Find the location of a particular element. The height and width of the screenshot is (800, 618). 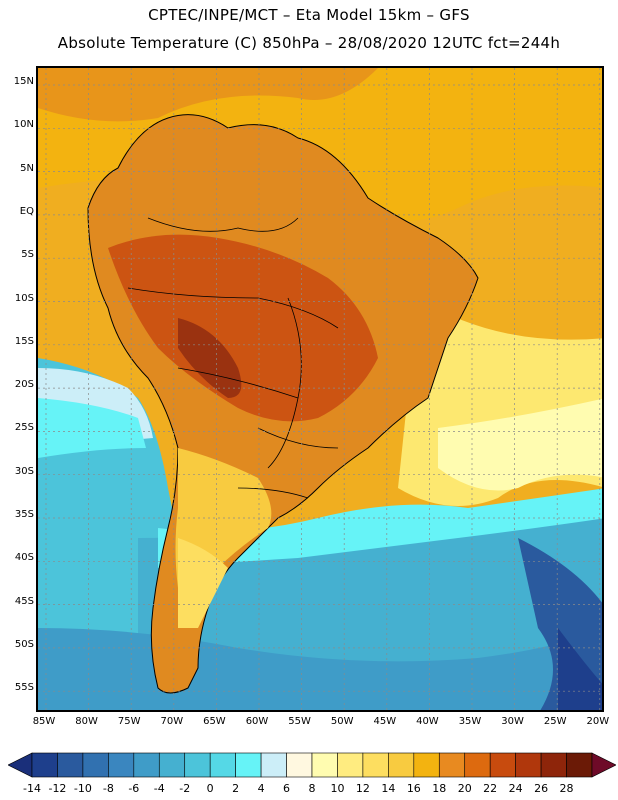

border-uruguay is located at coordinates (273, 493).